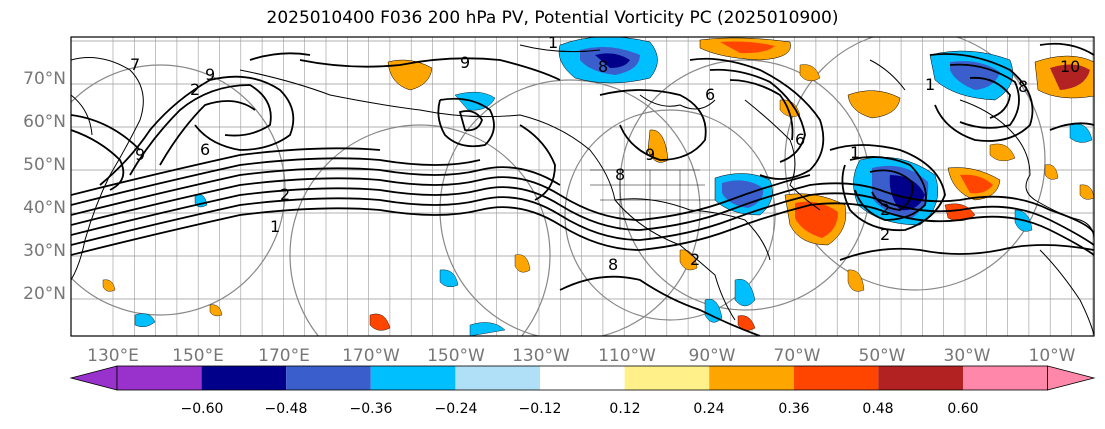  I want to click on colorbar-tick-label: 0.48, so click(877, 409).